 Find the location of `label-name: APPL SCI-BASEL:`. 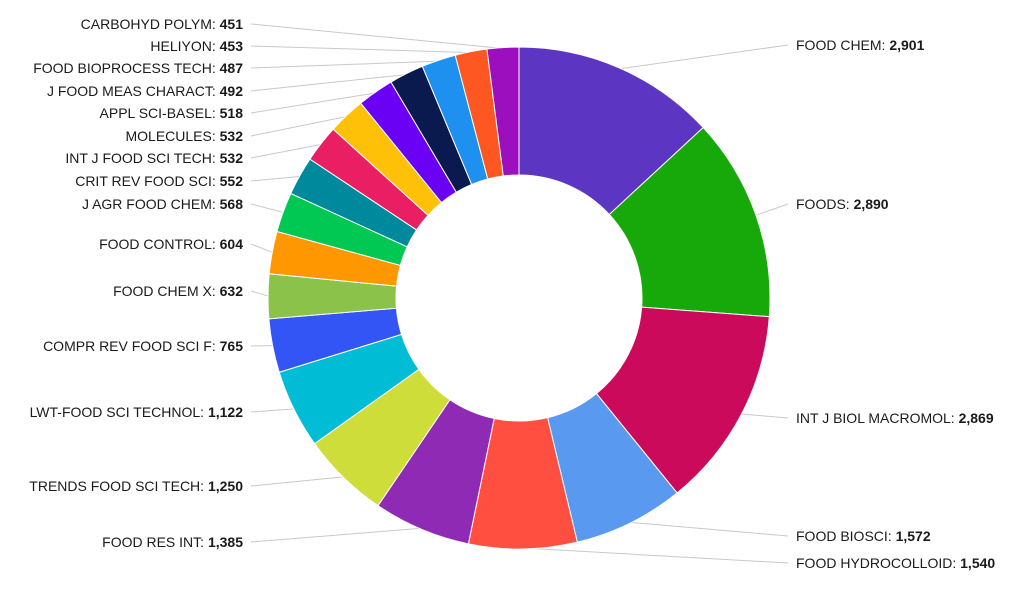

label-name: APPL SCI-BASEL: is located at coordinates (160, 113).